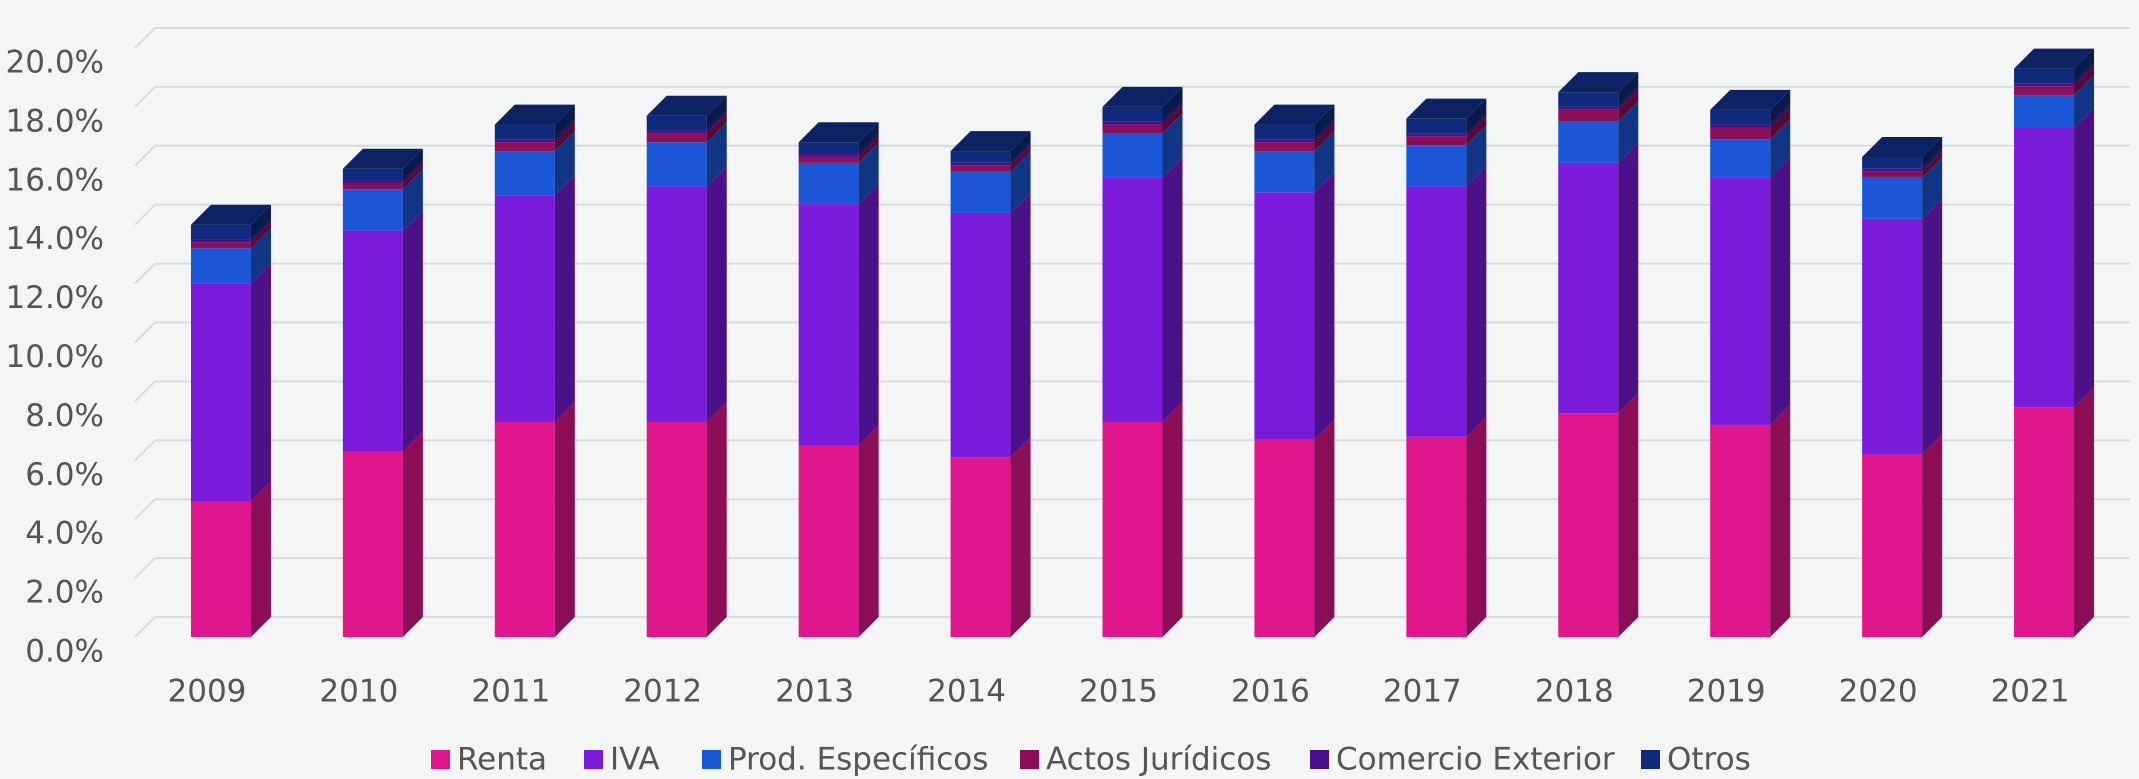 This screenshot has height=779, width=2139. Describe the element at coordinates (55, 121) in the screenshot. I see `y-tick-label: 18.0%` at that location.